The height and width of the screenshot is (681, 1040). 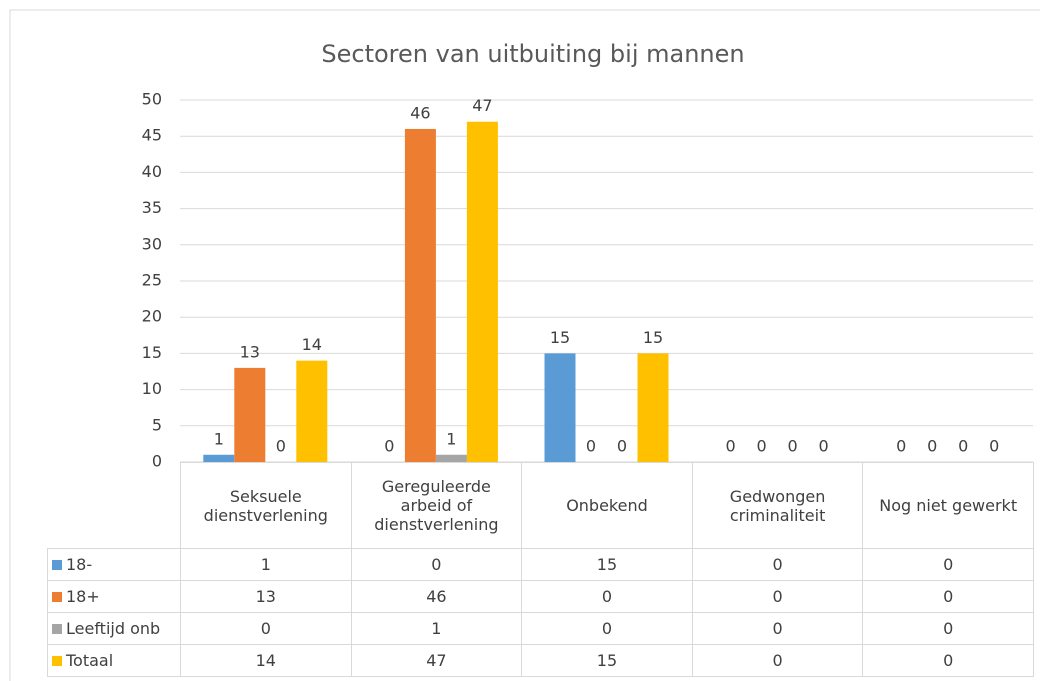 I want to click on y-tick-label: 15, so click(x=152, y=352).